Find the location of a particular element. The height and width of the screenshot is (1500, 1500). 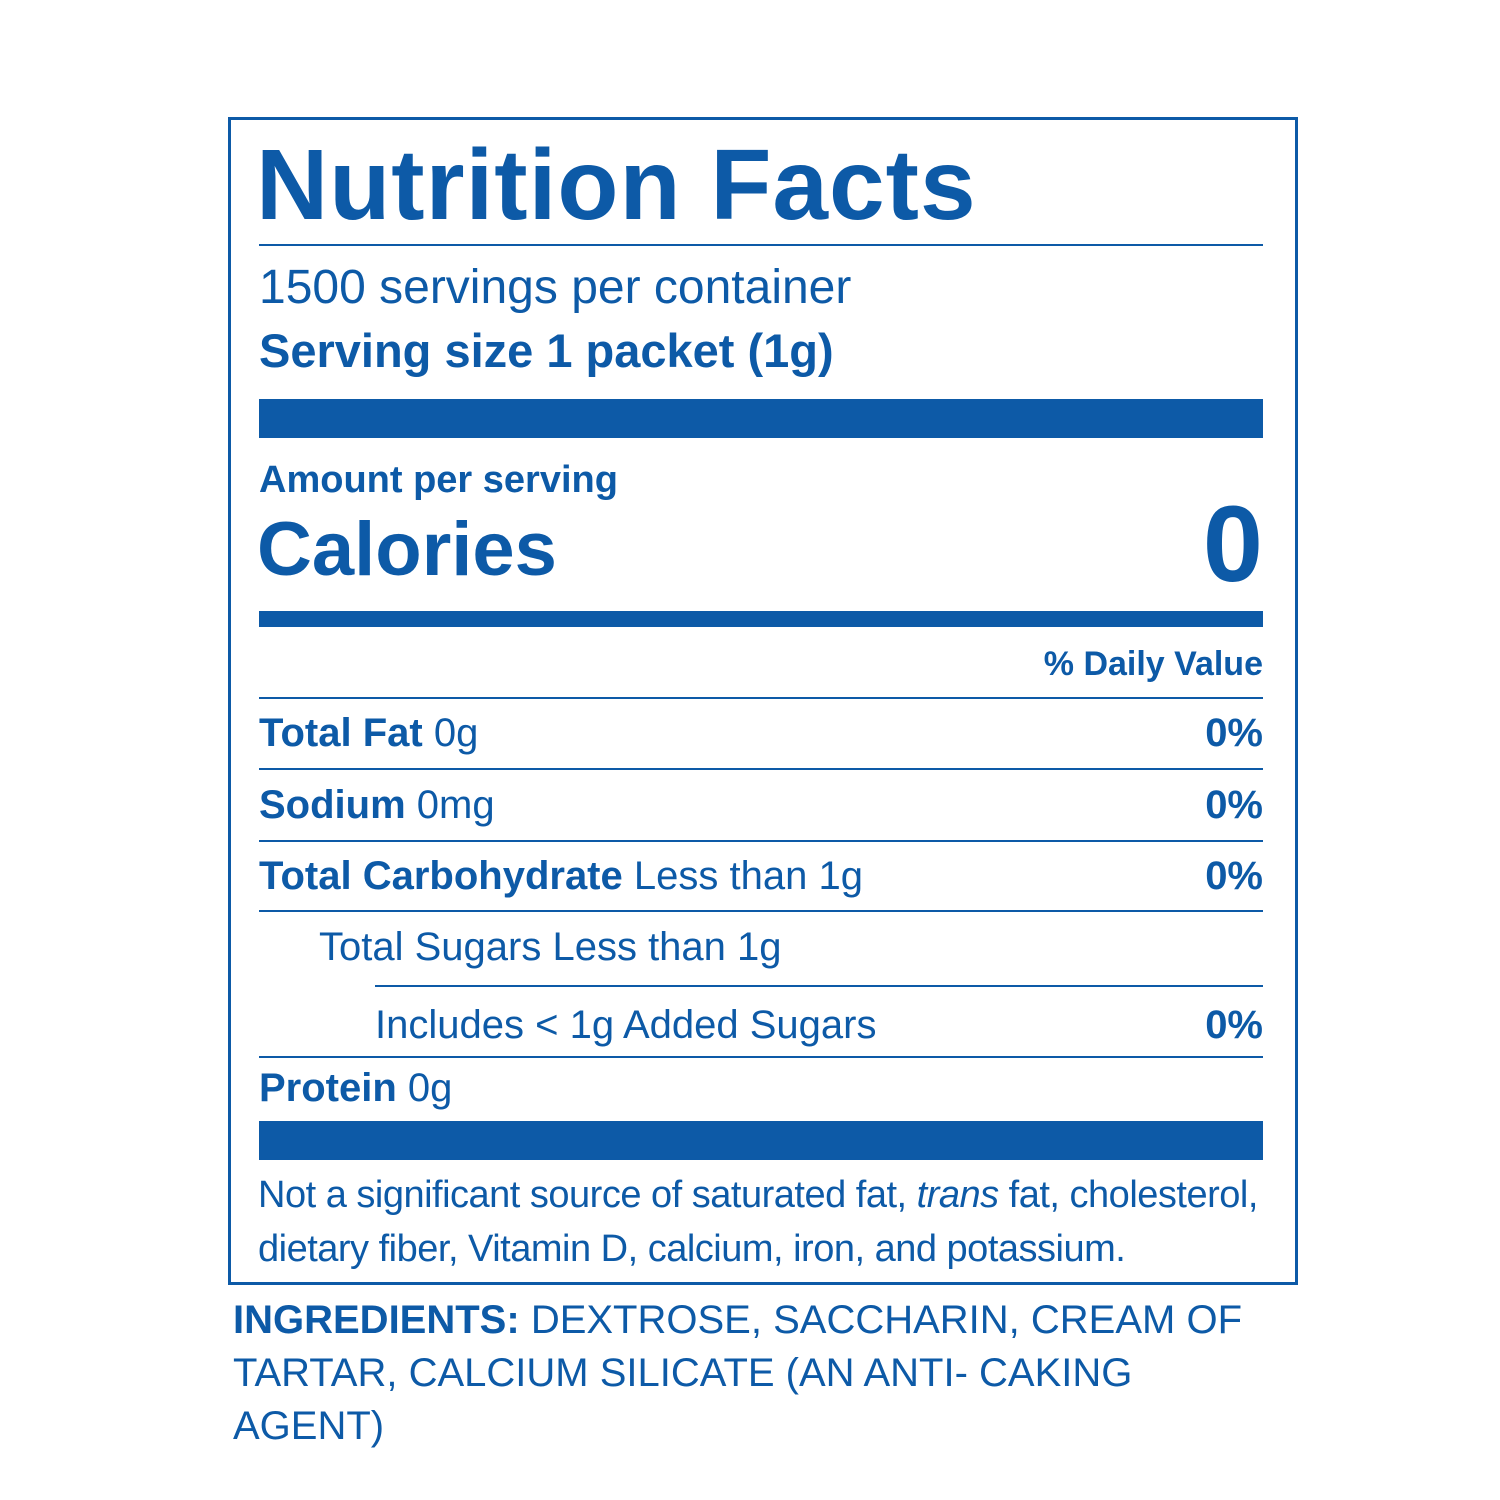

nutrient-amount: 0mg is located at coordinates (455, 805).